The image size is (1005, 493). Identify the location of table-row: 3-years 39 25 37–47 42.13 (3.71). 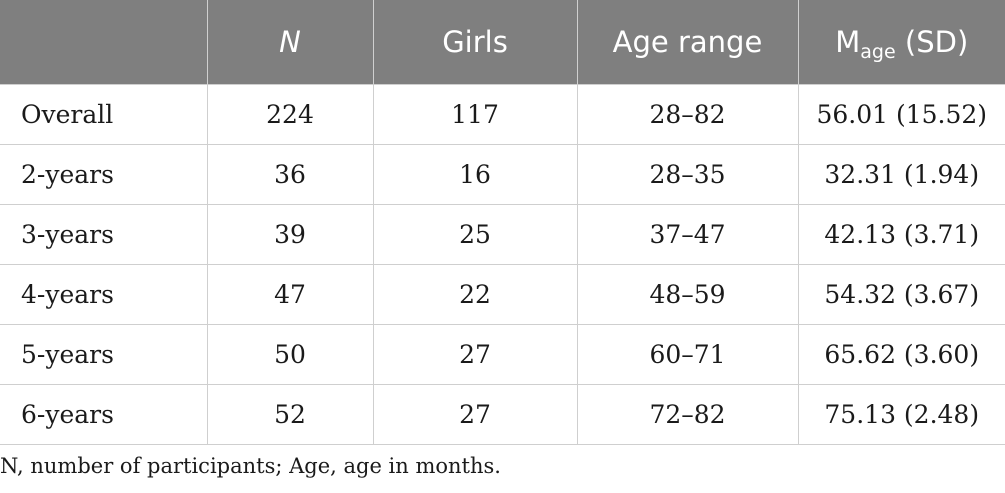
(502, 234).